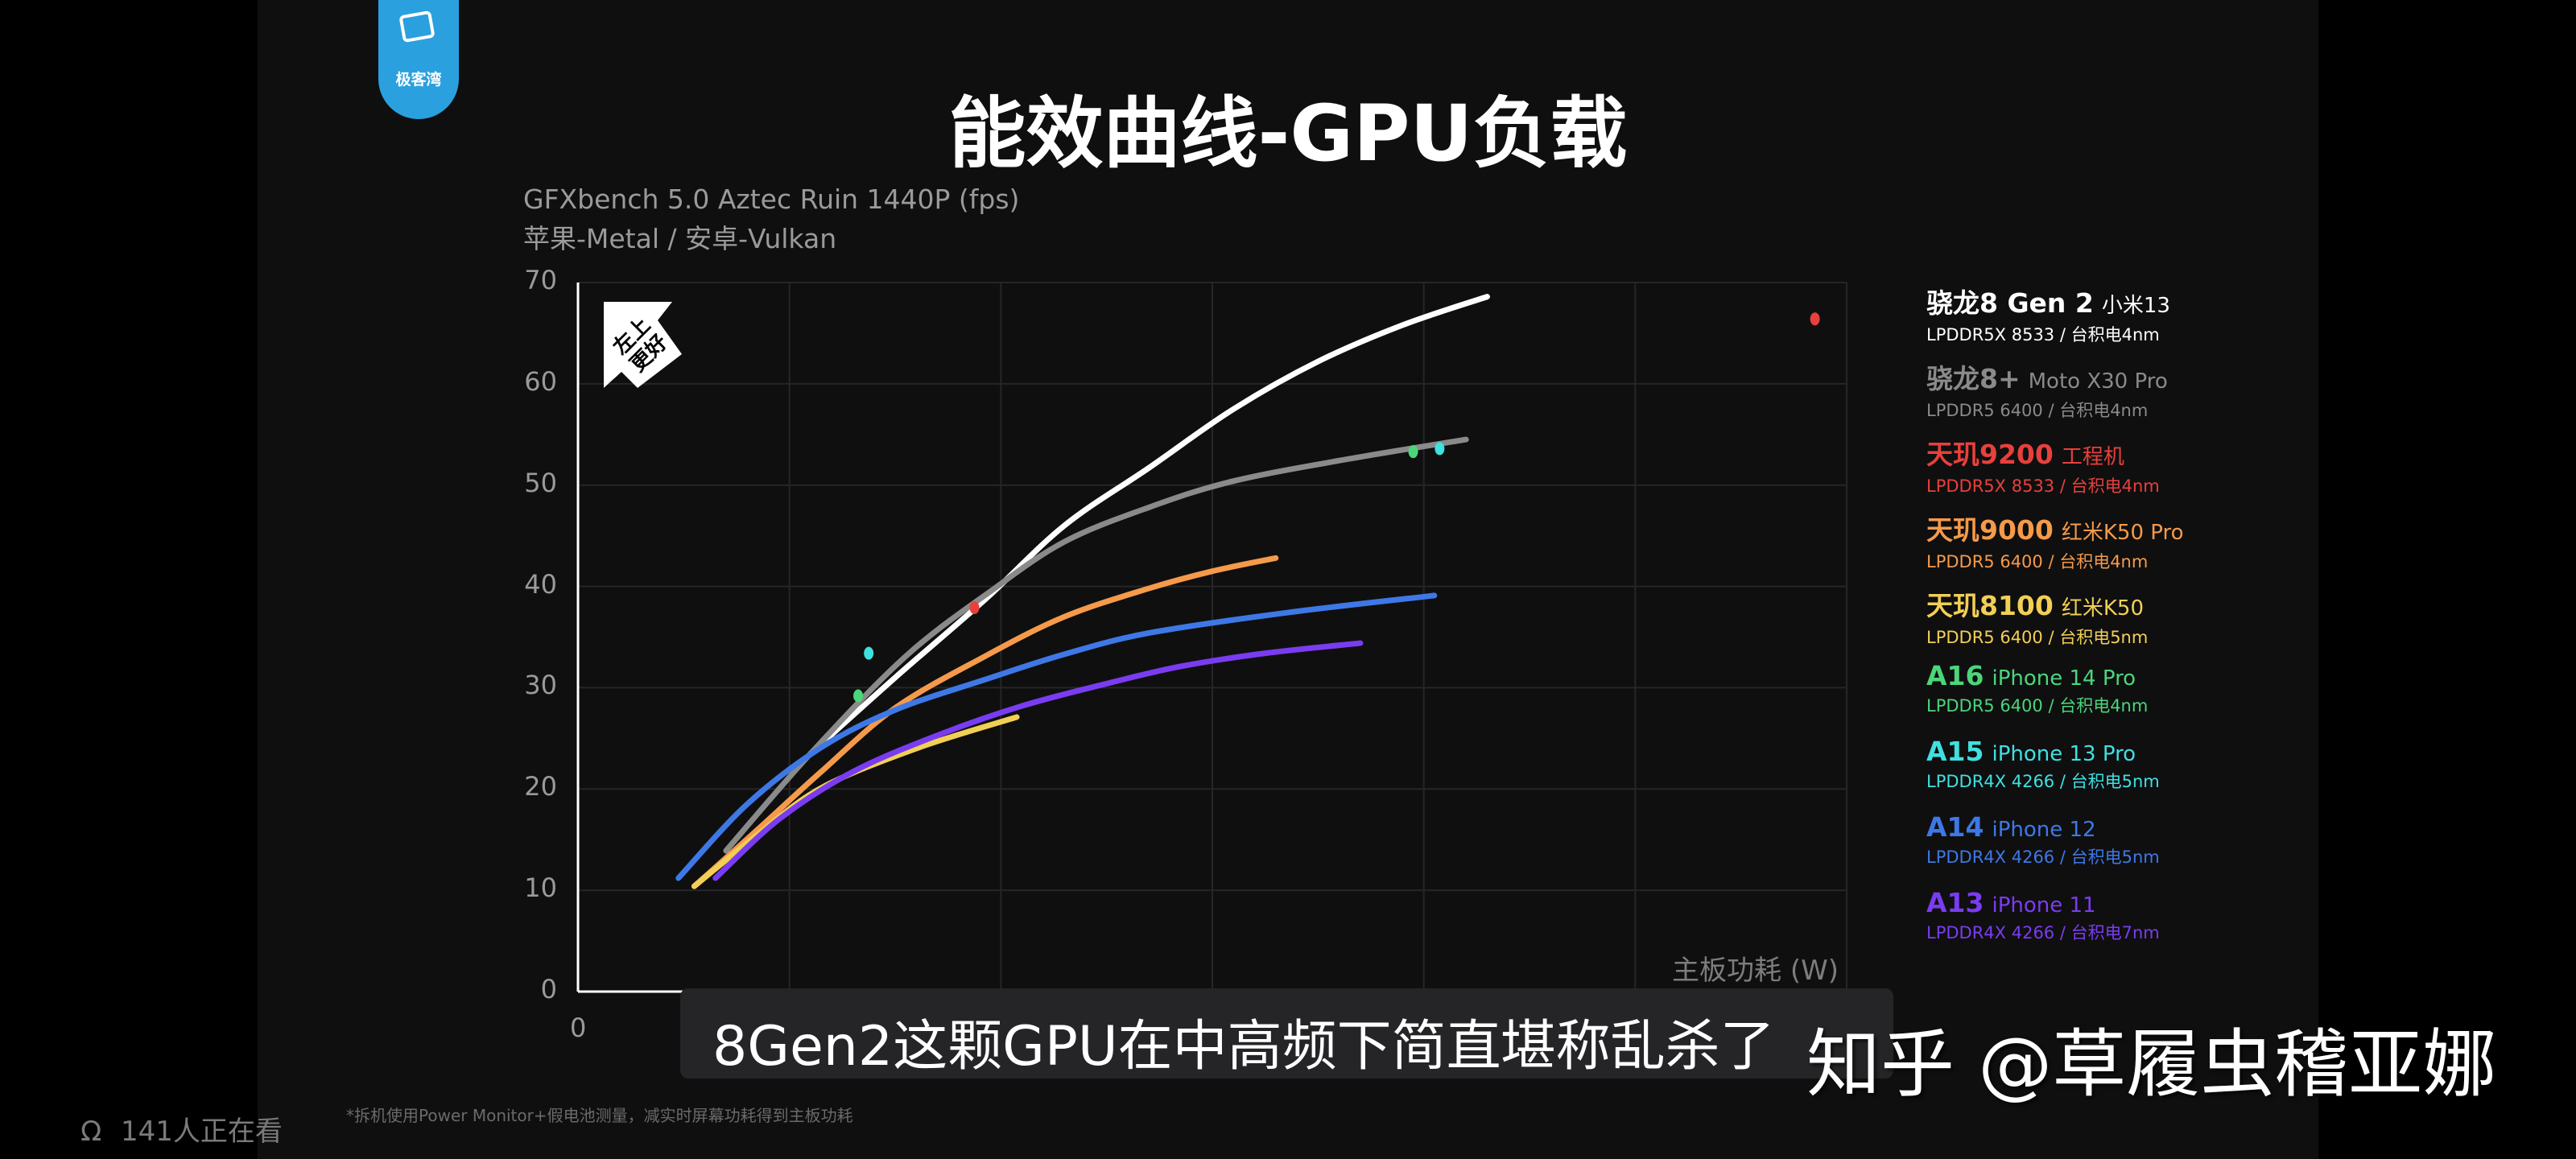  What do you see at coordinates (1955, 675) in the screenshot?
I see `legend-chip-name: A16` at bounding box center [1955, 675].